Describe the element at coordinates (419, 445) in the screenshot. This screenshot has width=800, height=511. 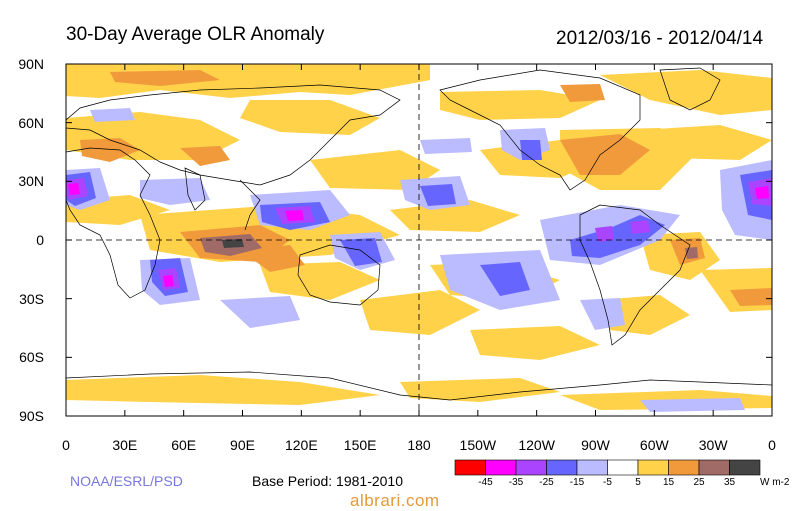
I see `longitude-label: 180` at that location.